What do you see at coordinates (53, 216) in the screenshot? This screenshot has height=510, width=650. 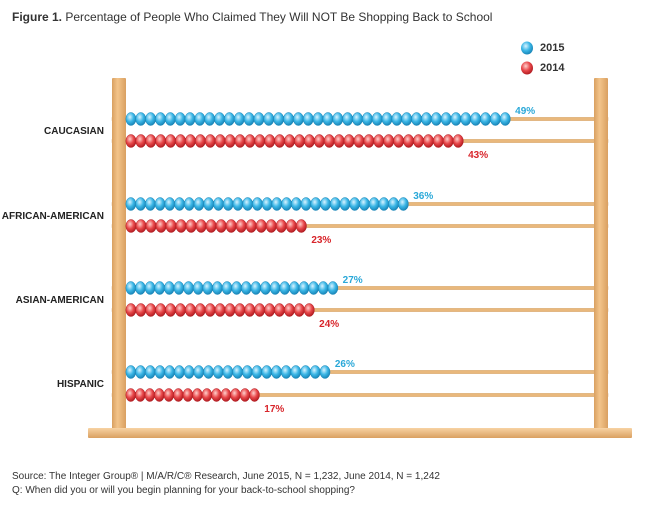 I see `category-label-african-american: AFRICAN-AMERICAN` at bounding box center [53, 216].